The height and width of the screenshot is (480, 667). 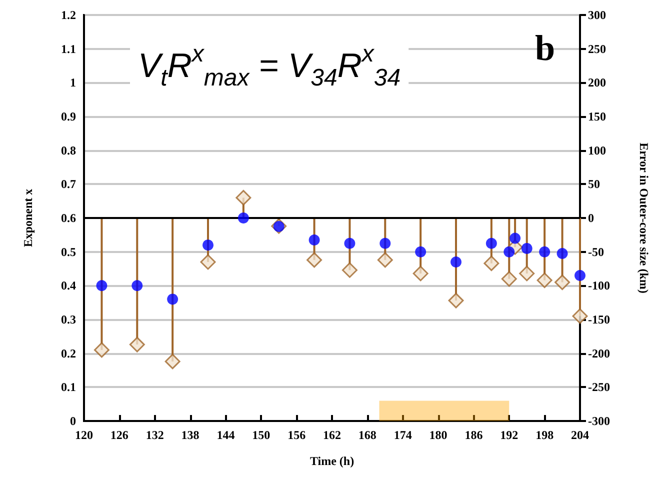 I want to click on y2-tick-label: 150, so click(x=597, y=117).